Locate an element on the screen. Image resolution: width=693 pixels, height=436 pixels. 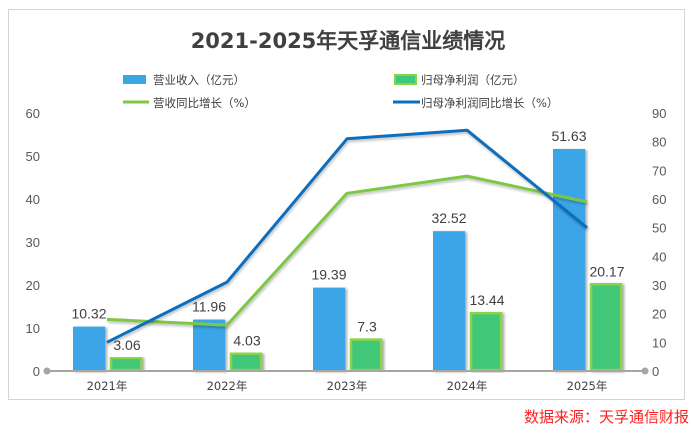
category-labels: 2021年 2022年 2023年 2024年 2025年 is located at coordinates (347, 386).